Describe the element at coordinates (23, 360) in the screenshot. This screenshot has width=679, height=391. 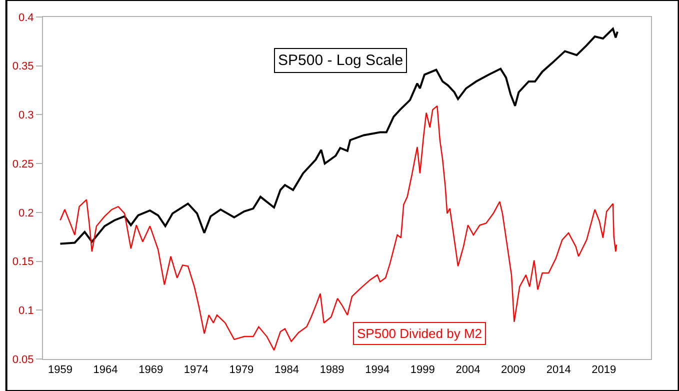
I see `y-tick-label: 0.05` at that location.